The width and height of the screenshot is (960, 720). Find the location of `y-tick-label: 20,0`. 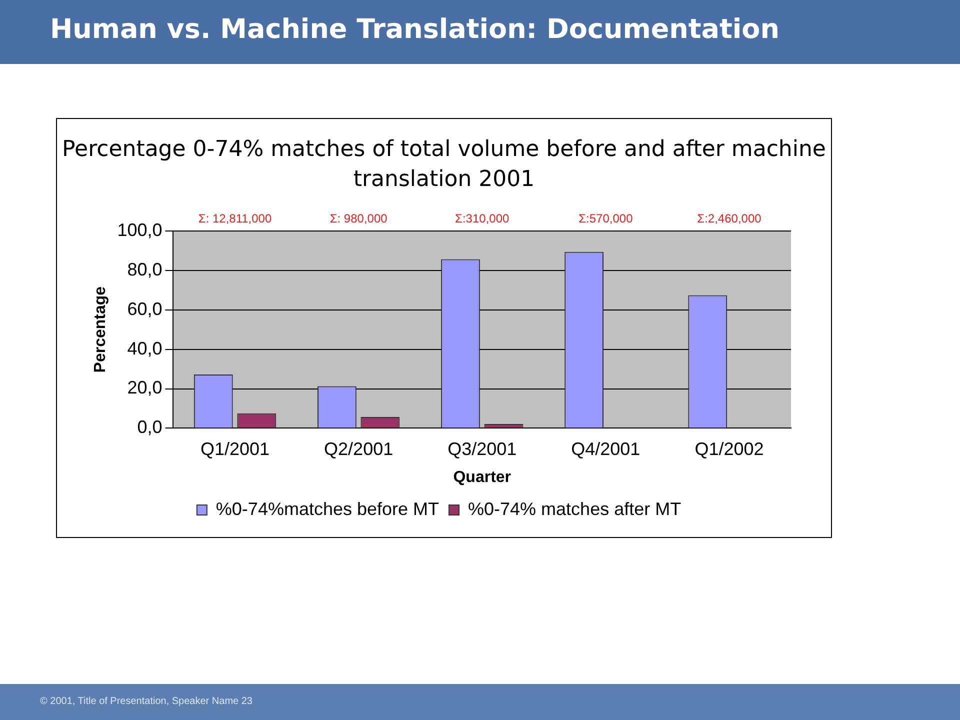

y-tick-label: 20,0 is located at coordinates (144, 388).